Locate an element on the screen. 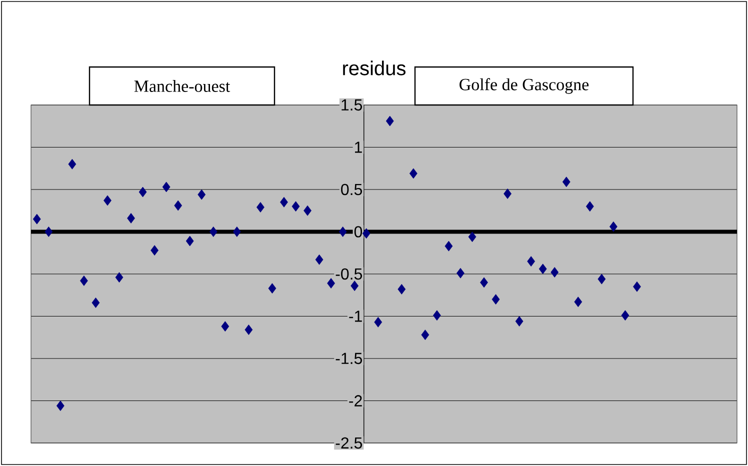 The width and height of the screenshot is (748, 466). y-tick-label: -2.5 is located at coordinates (349, 443).